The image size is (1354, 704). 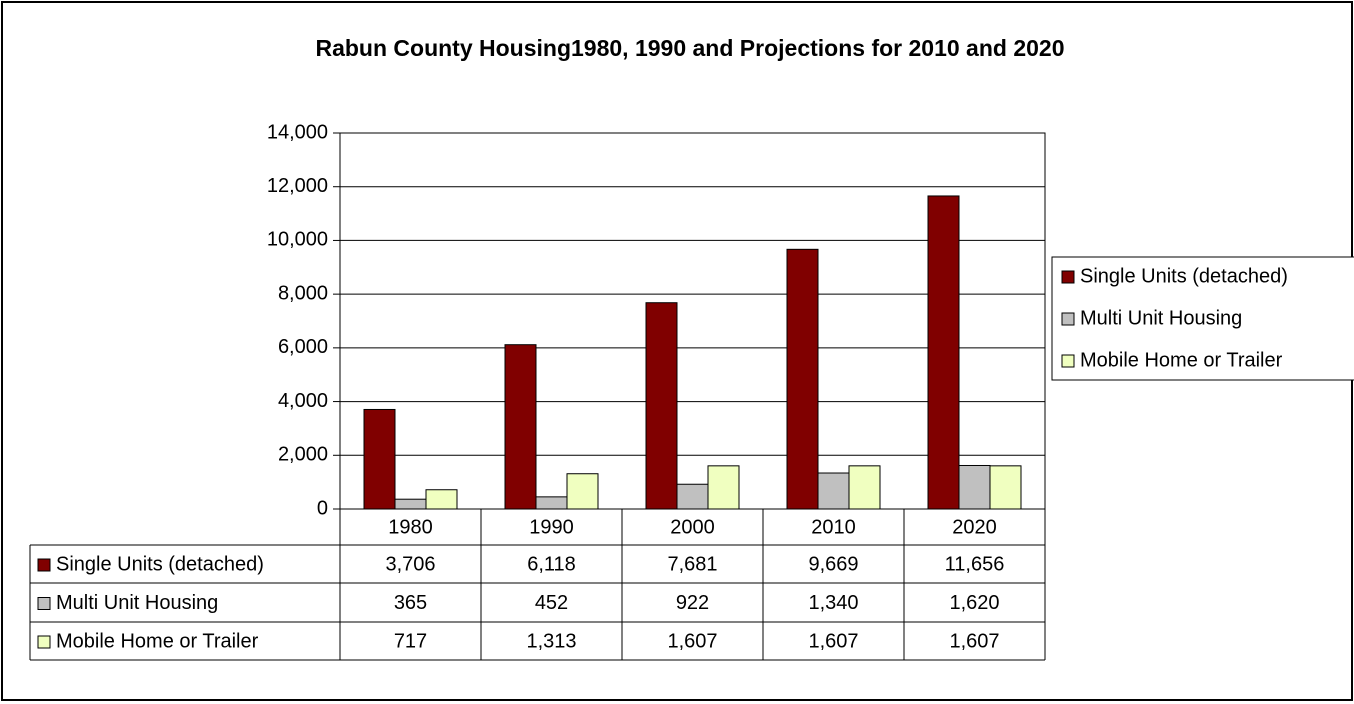 I want to click on table-value: 922, so click(x=692, y=603).